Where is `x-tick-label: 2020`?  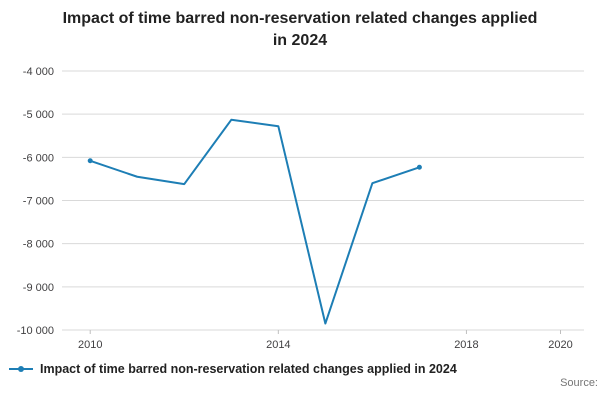 x-tick-label: 2020 is located at coordinates (560, 345).